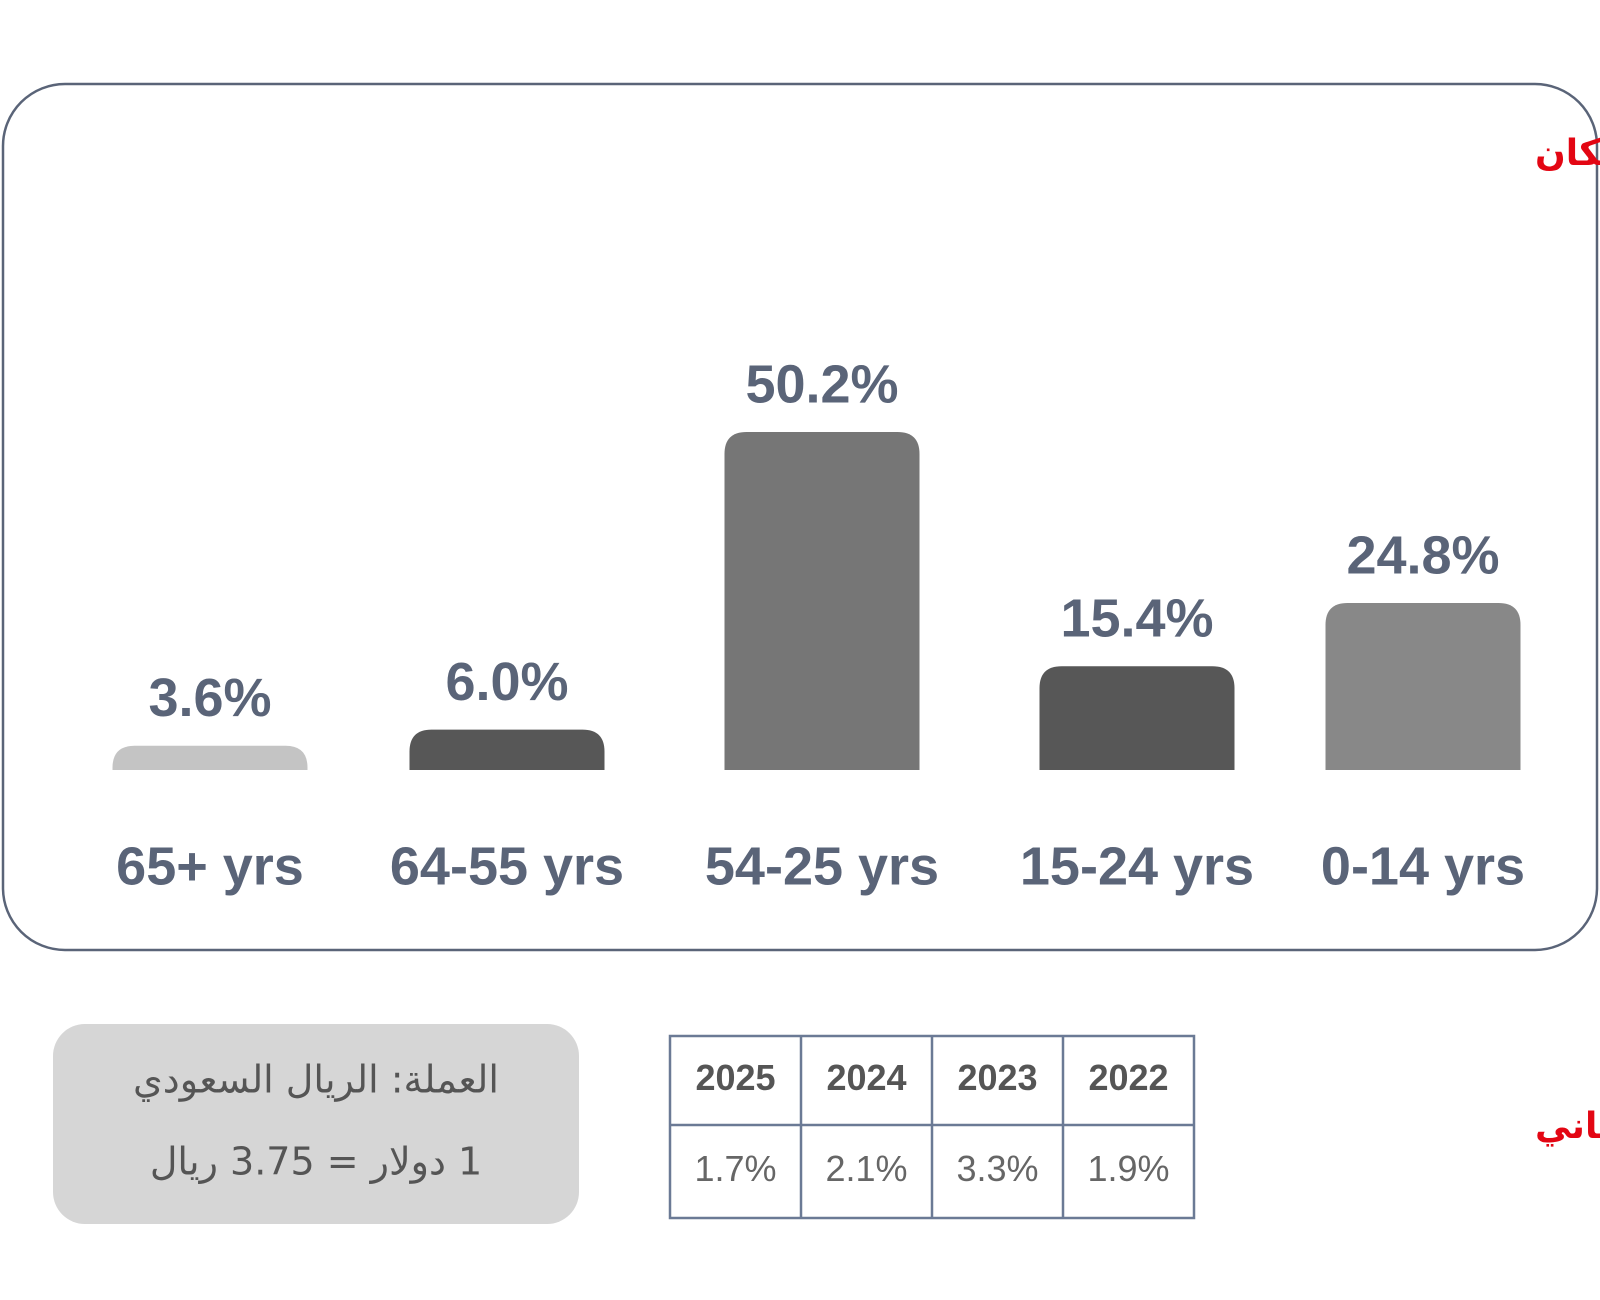  Describe the element at coordinates (735, 1168) in the screenshot. I see `table-cell: 1.7%` at that location.